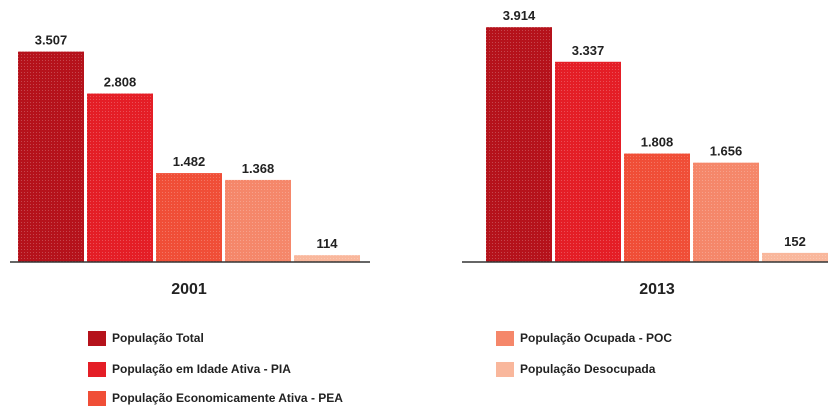 The height and width of the screenshot is (408, 828). I want to click on legend-item: População Economicamente Ativa - PEA, so click(215, 398).